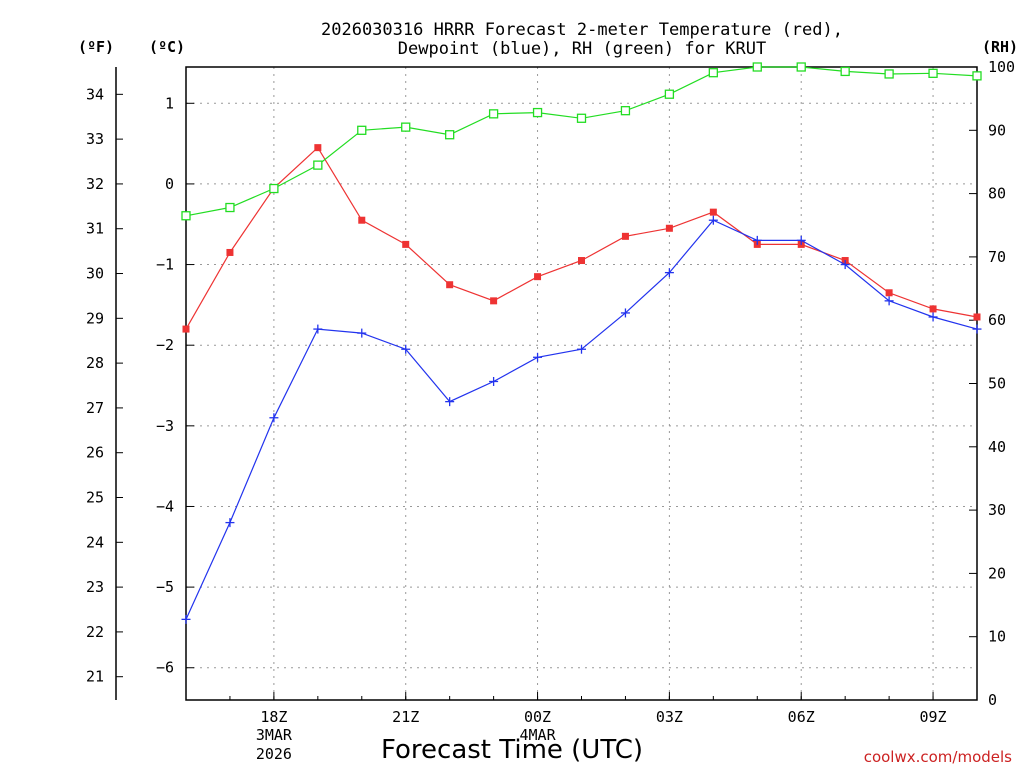 The image size is (1024, 773). Describe the element at coordinates (997, 637) in the screenshot. I see `rh-tick-label: 10` at that location.